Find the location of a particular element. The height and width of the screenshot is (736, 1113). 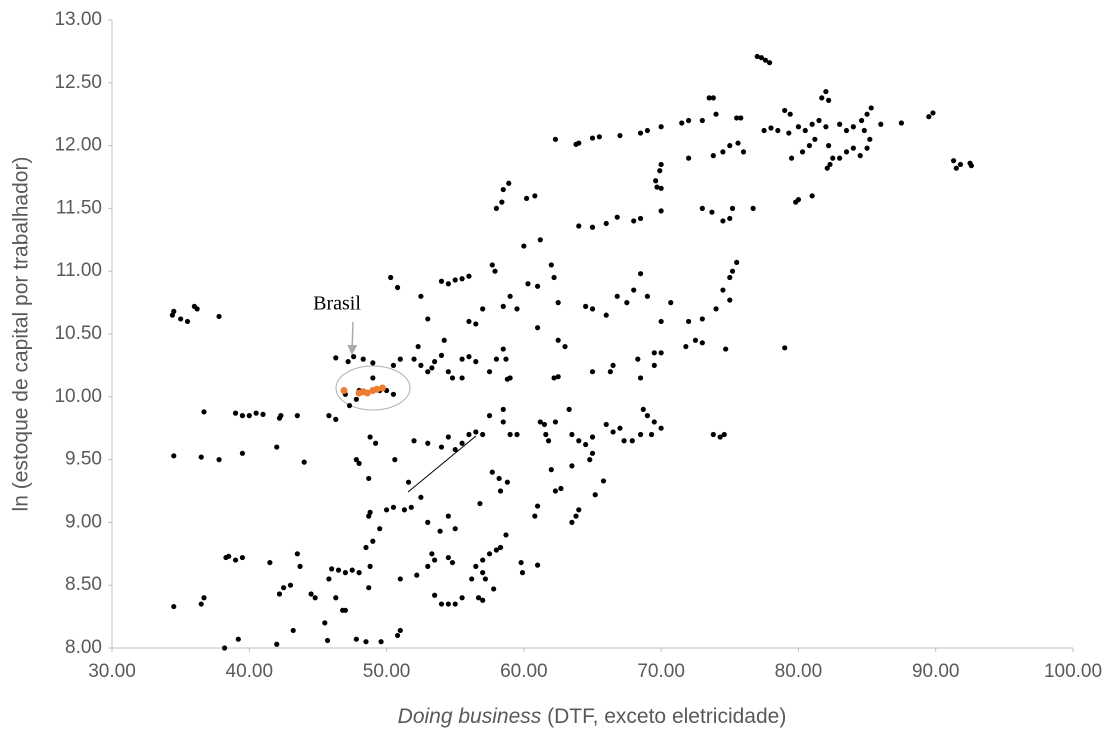

x-axis-title-rest: (DTF, exceto eletricidade) is located at coordinates (663, 716).